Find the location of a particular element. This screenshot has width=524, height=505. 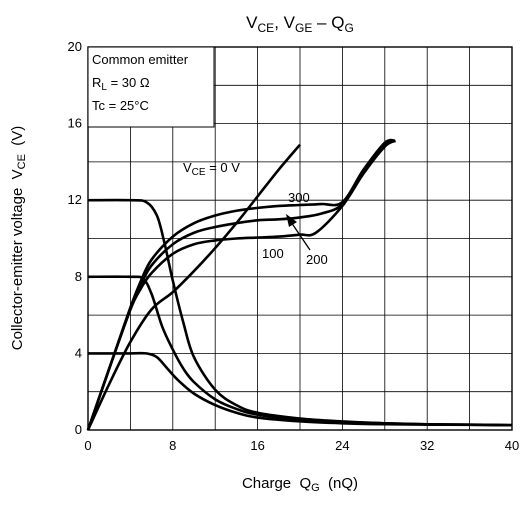

info-line-2-value: = 30 Ω is located at coordinates (128, 82).